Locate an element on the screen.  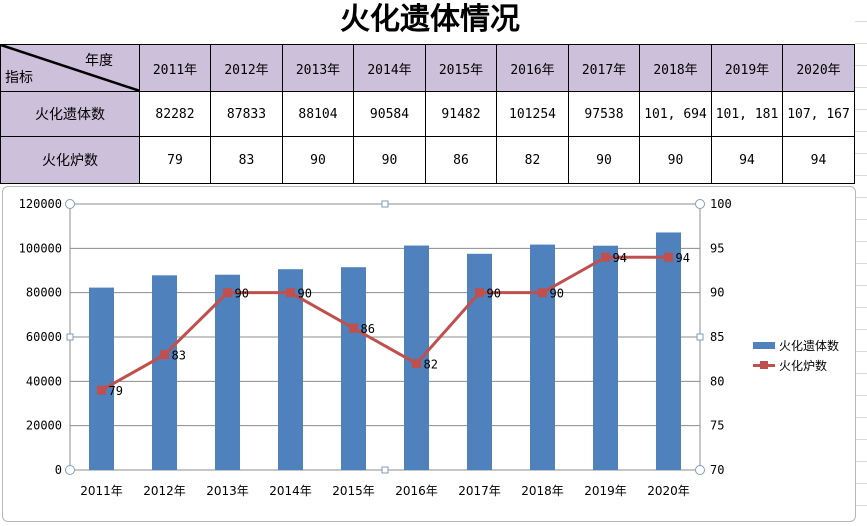
table-value-cell: 79 is located at coordinates (175, 160).